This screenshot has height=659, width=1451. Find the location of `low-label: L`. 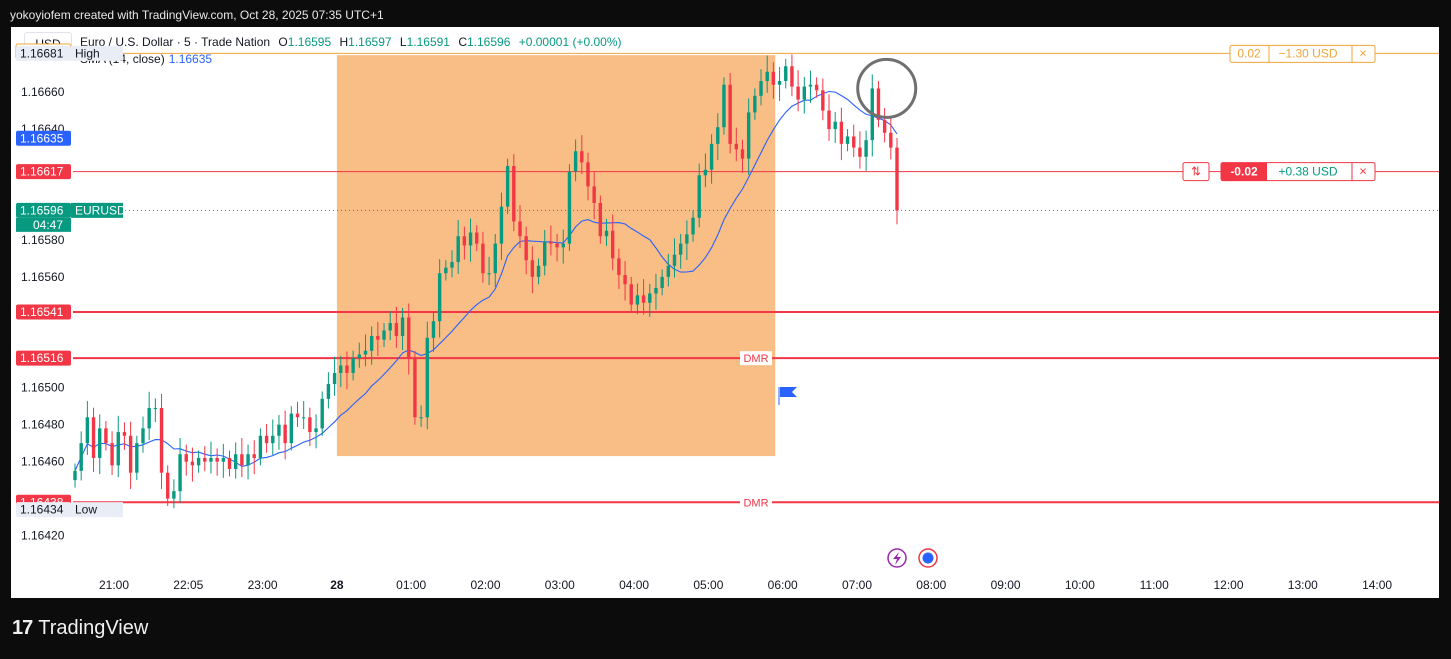

low-label: L is located at coordinates (403, 42).